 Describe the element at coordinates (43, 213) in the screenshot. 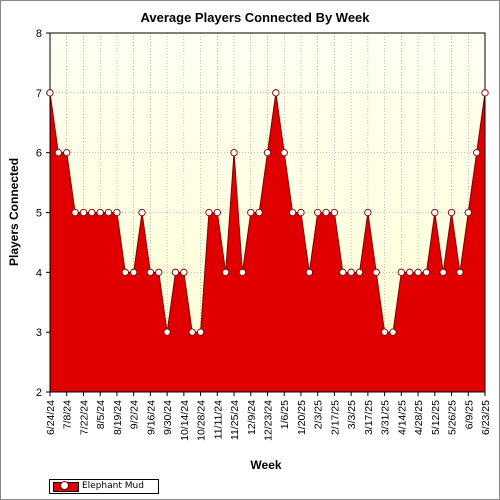

I see `y-axis-ticks: 2 3 4 5 6 7 8` at that location.